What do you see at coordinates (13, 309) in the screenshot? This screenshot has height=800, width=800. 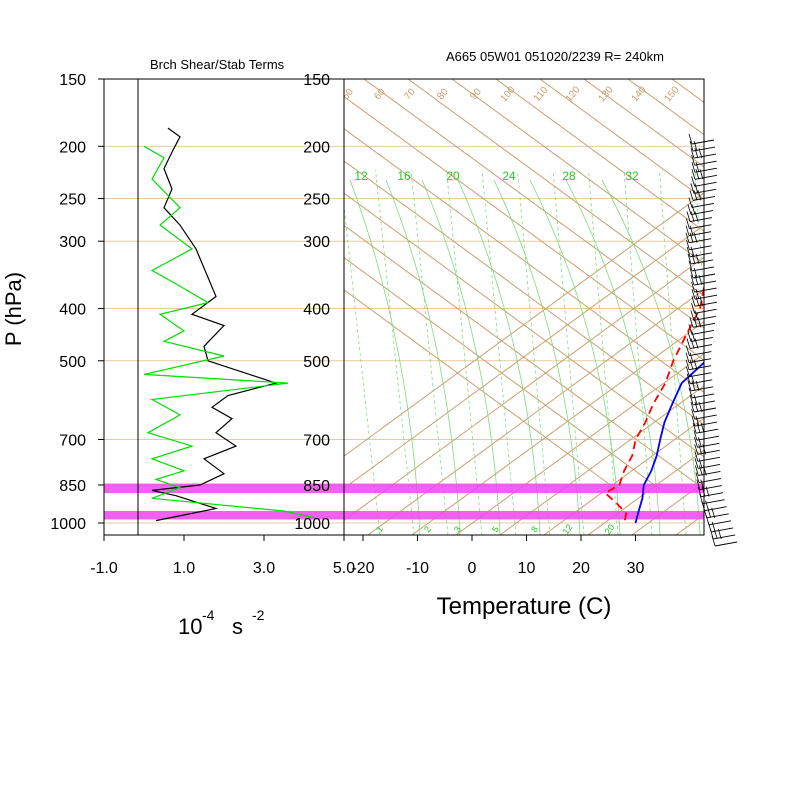 I see `left-ylabel: P (hPa)` at bounding box center [13, 309].